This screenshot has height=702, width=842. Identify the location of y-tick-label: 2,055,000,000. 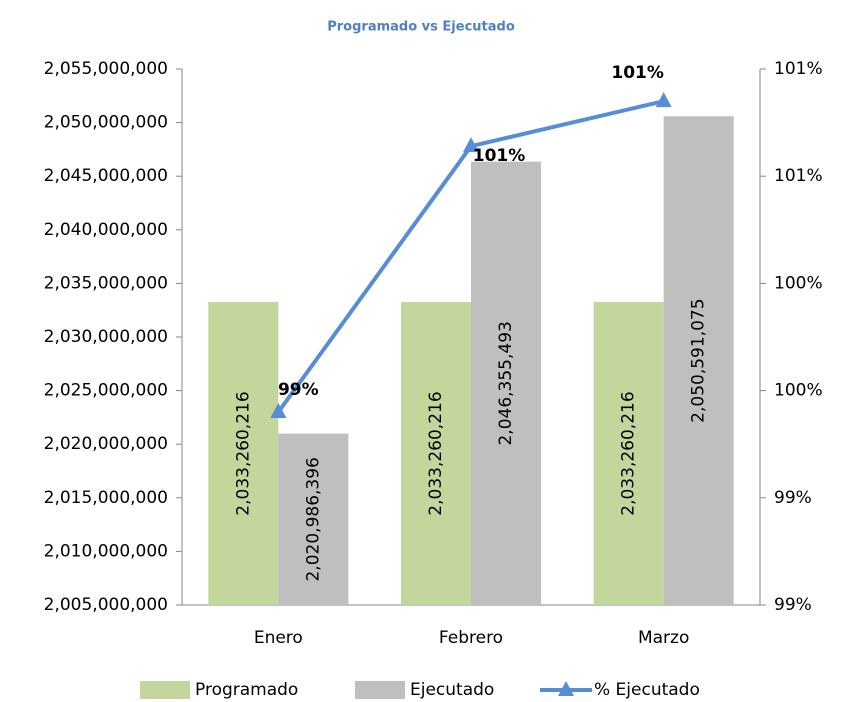
(106, 69).